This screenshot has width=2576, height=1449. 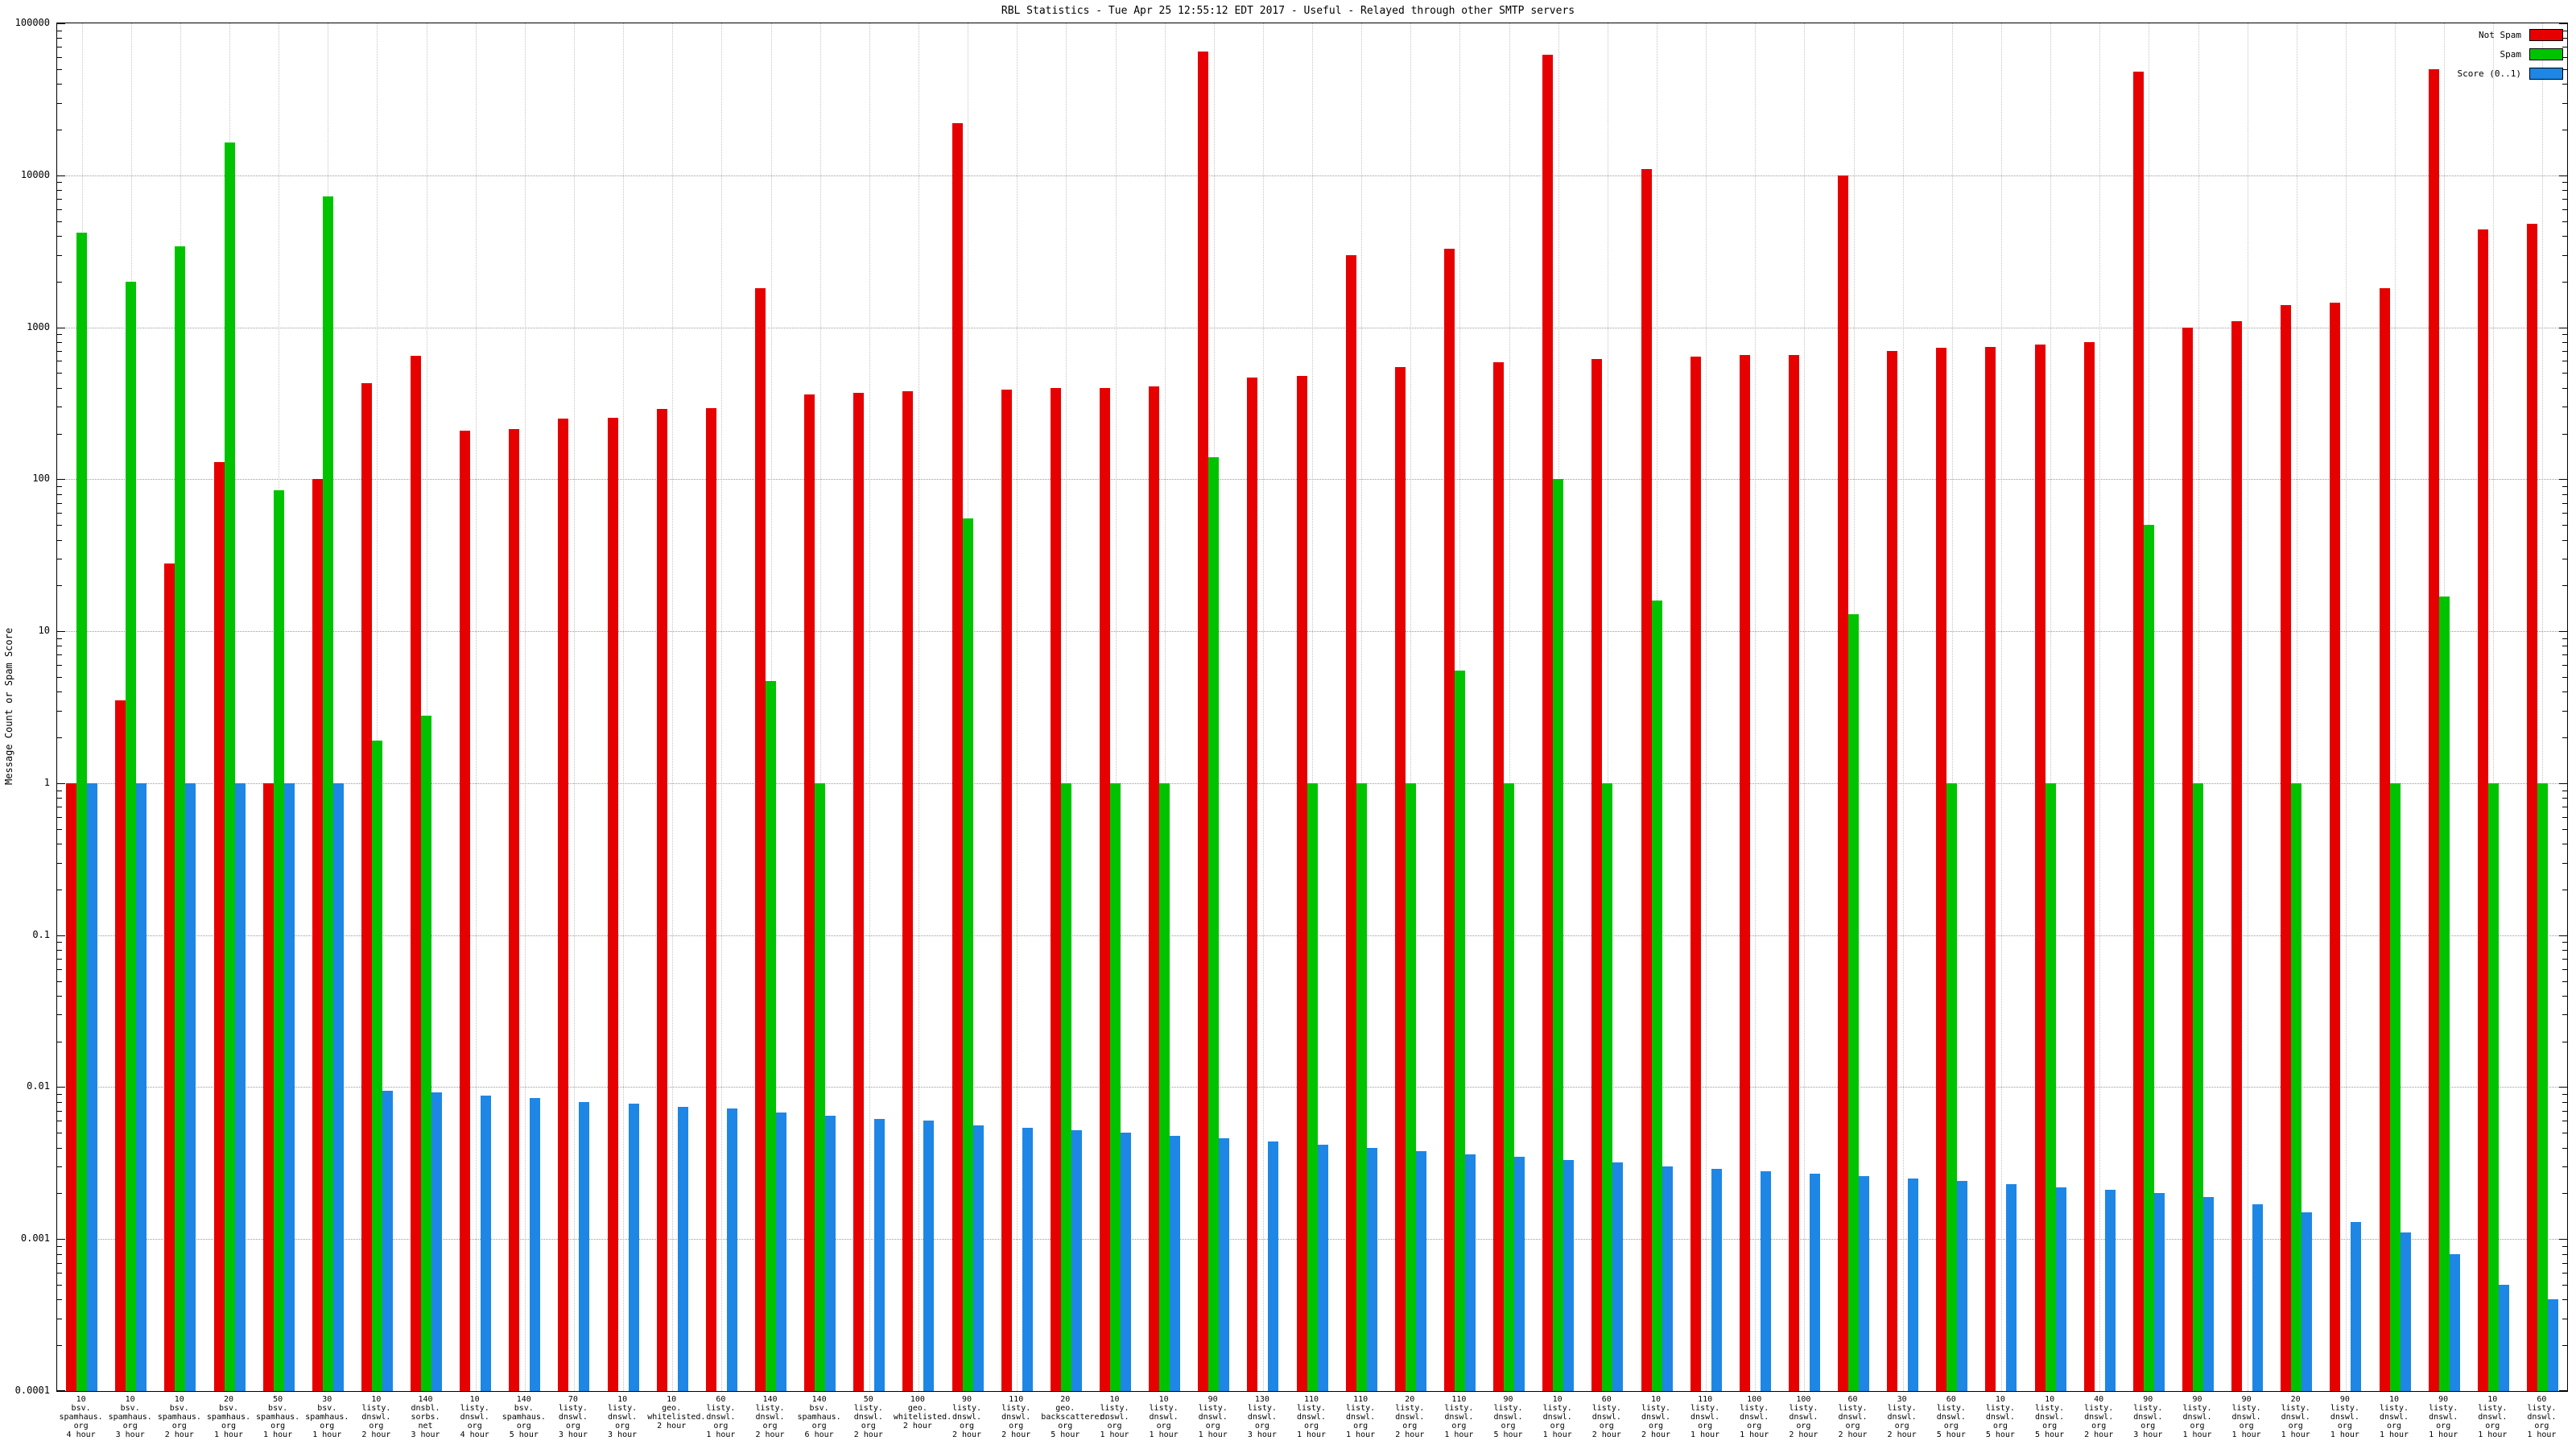 What do you see at coordinates (1656, 1417) in the screenshot?
I see `x-tick-label: 10 listy. dnswl. org 2 hour` at bounding box center [1656, 1417].